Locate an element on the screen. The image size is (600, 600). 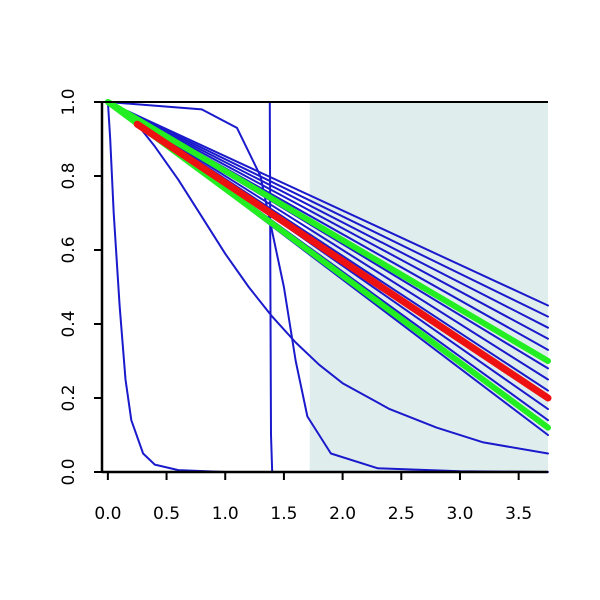
x-tick-label: 1.5 is located at coordinates (283, 514).